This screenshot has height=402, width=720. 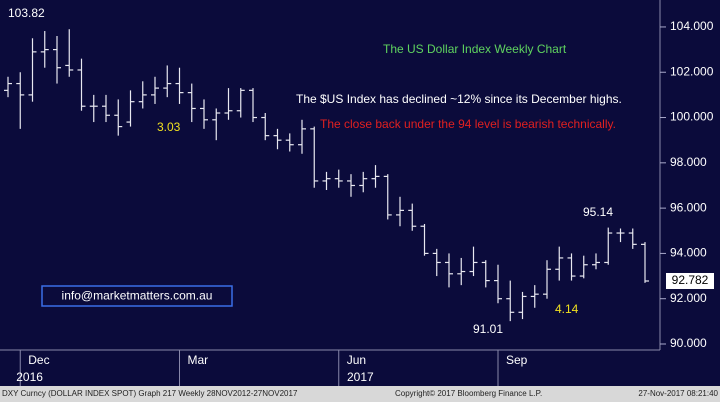 What do you see at coordinates (678, 393) in the screenshot?
I see `footer-text: 27-Nov-2017 08:21:40` at bounding box center [678, 393].